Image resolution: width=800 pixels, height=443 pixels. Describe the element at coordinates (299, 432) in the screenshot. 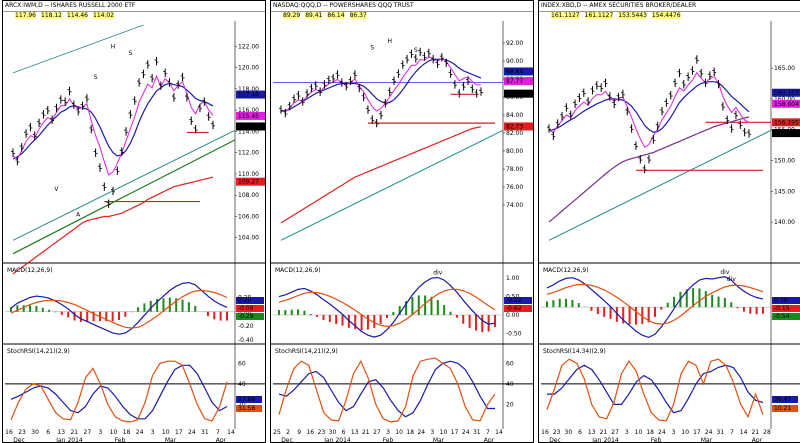

I see `x-day-tick: 9` at that location.